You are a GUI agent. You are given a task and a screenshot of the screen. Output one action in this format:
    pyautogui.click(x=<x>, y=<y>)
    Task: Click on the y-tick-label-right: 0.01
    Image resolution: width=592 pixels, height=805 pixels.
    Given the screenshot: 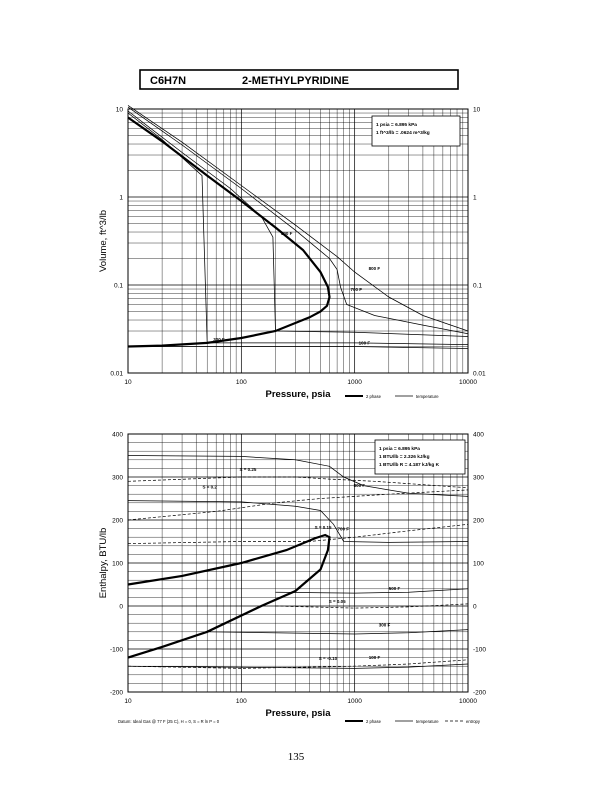 What is the action you would take?
    pyautogui.click(x=479, y=374)
    